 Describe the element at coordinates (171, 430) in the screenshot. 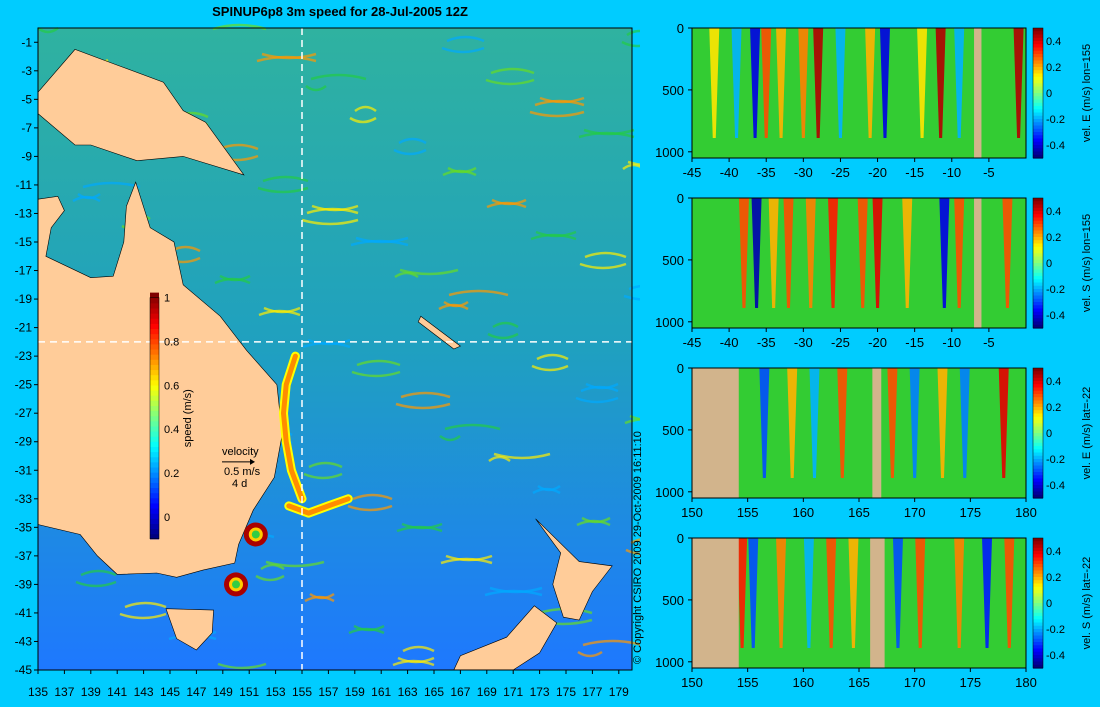

I see `colorbar-tick-label: 0.4` at that location.